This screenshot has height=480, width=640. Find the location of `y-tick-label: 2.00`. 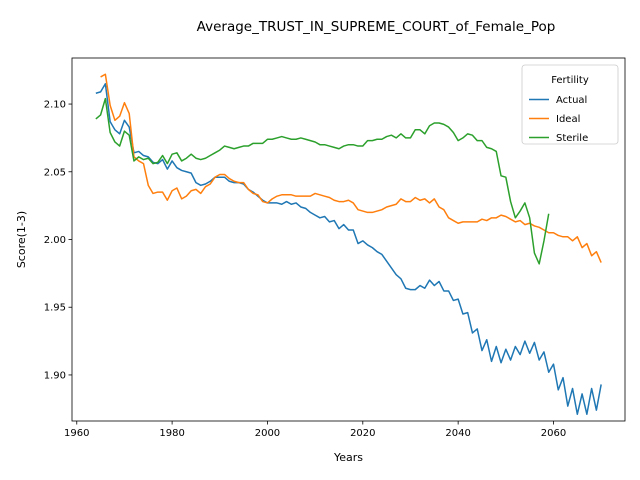

y-tick-label: 2.00 is located at coordinates (55, 240).